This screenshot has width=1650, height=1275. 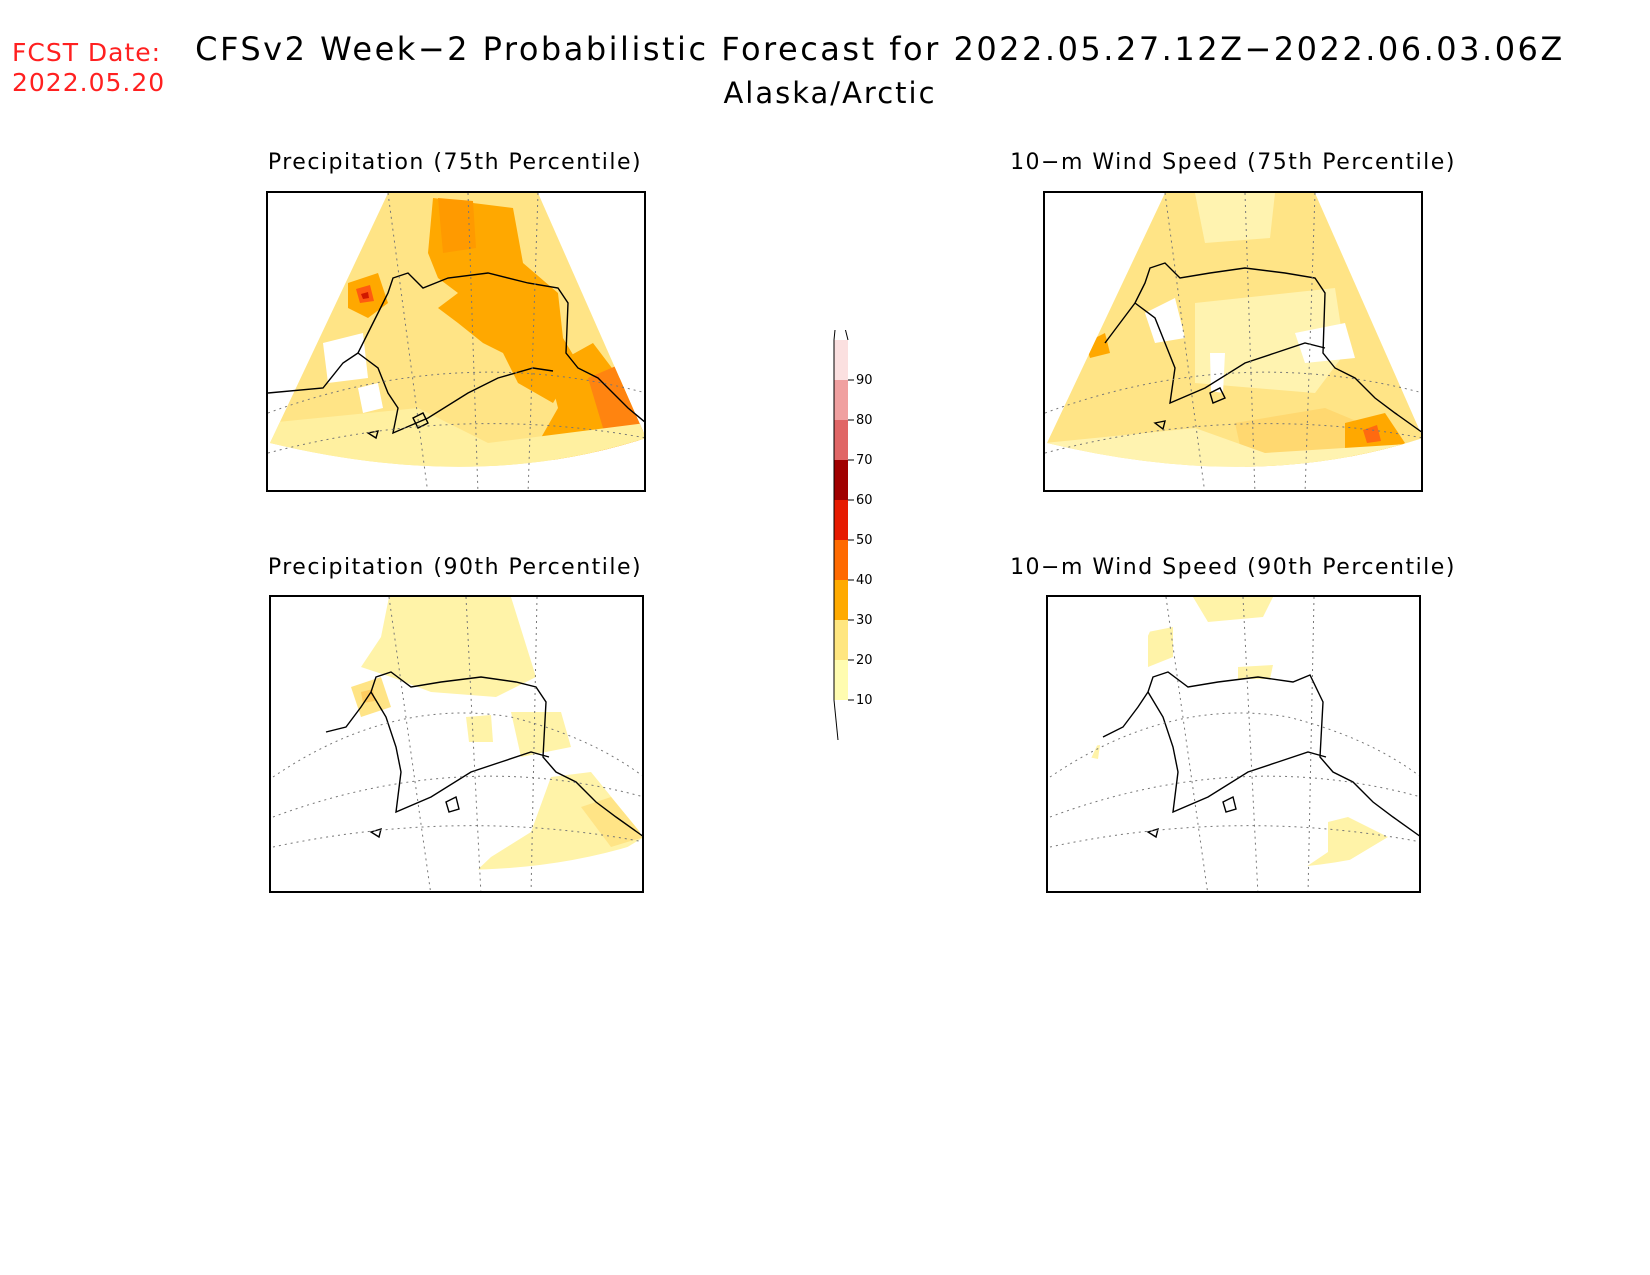 I want to click on colorbar: 10 20 30 40 50 60 70 80 90, so click(x=855, y=524).